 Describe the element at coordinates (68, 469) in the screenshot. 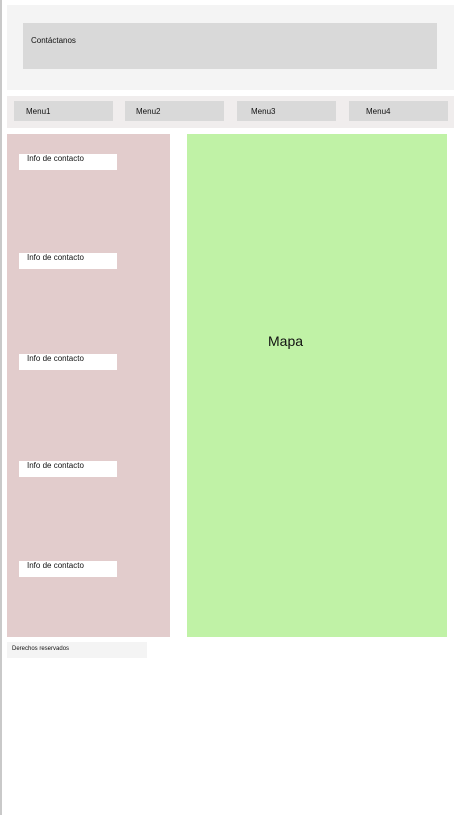

I see `contact-info-4: Info de contacto` at that location.